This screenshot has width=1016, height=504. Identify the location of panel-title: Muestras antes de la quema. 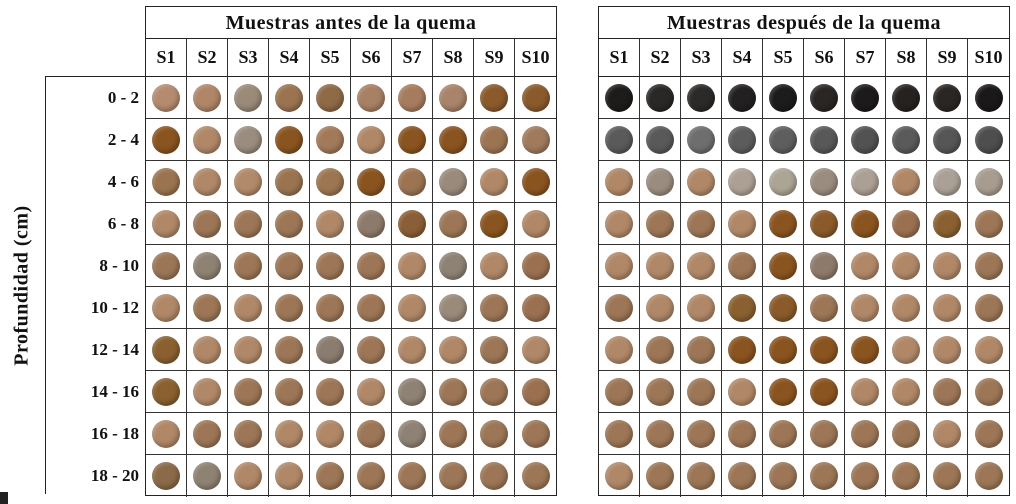
(351, 22).